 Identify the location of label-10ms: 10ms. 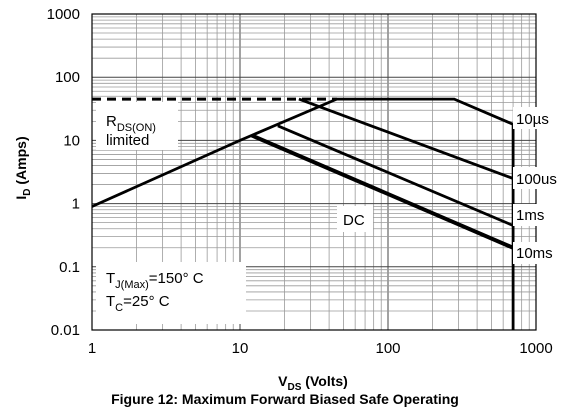
(534, 253).